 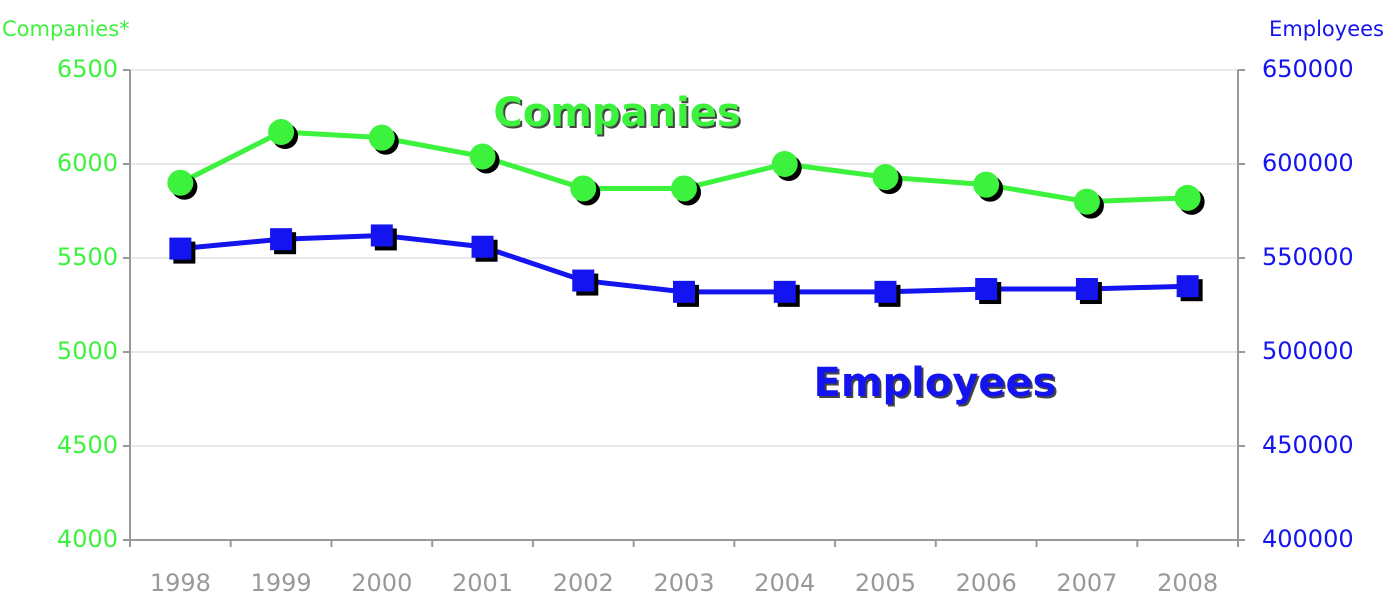 I want to click on y-tick-label: 6000, so click(x=87, y=163).